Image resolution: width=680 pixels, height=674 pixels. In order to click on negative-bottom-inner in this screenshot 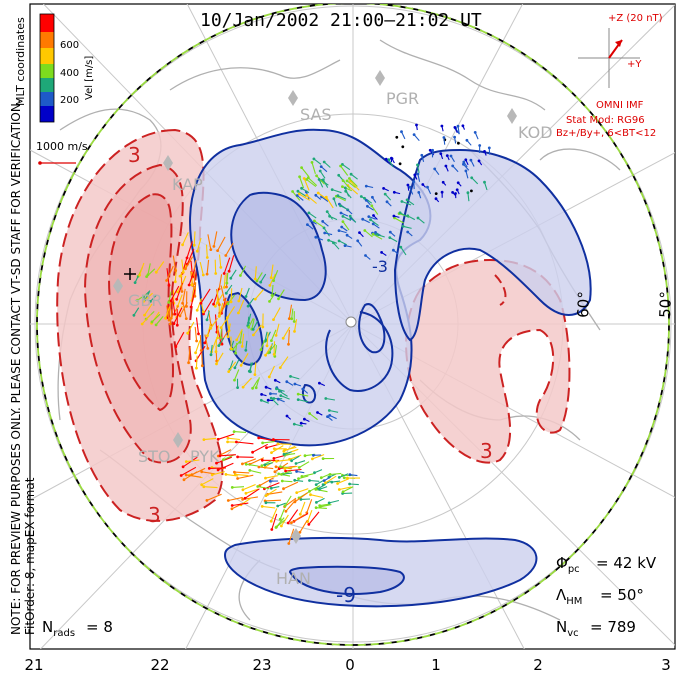, I will do `click(346, 580)`.